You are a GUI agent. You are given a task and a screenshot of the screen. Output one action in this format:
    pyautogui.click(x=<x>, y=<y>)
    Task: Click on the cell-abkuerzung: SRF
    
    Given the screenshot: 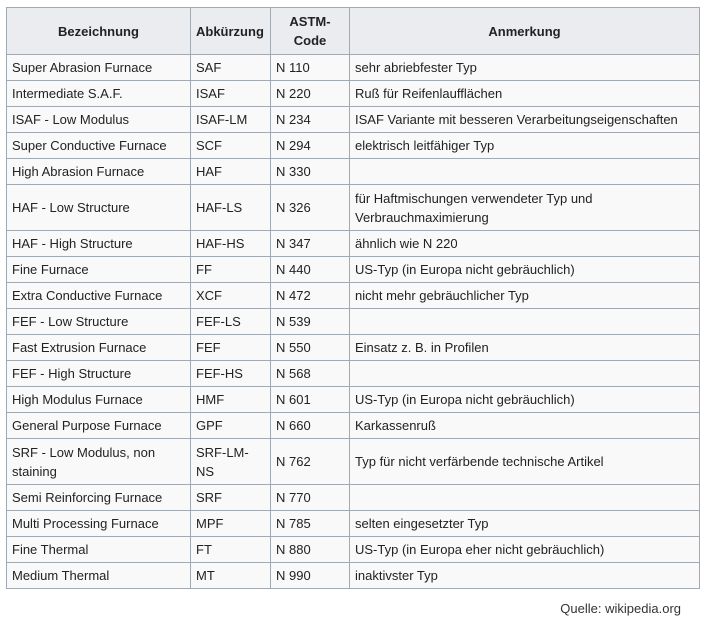 What is the action you would take?
    pyautogui.click(x=230, y=497)
    